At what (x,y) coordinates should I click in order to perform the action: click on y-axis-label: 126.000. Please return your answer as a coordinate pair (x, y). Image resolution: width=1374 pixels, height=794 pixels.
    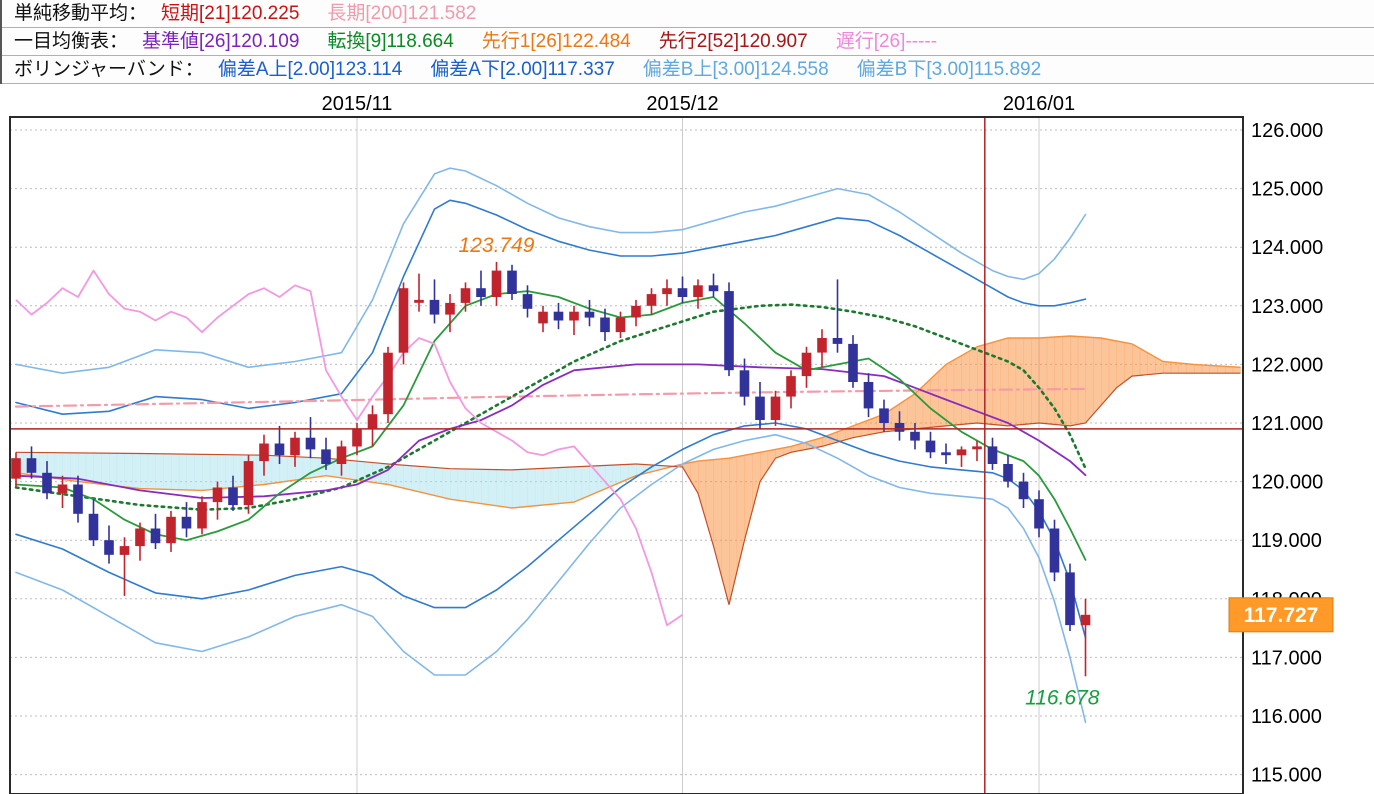
    Looking at the image, I should click on (1287, 131).